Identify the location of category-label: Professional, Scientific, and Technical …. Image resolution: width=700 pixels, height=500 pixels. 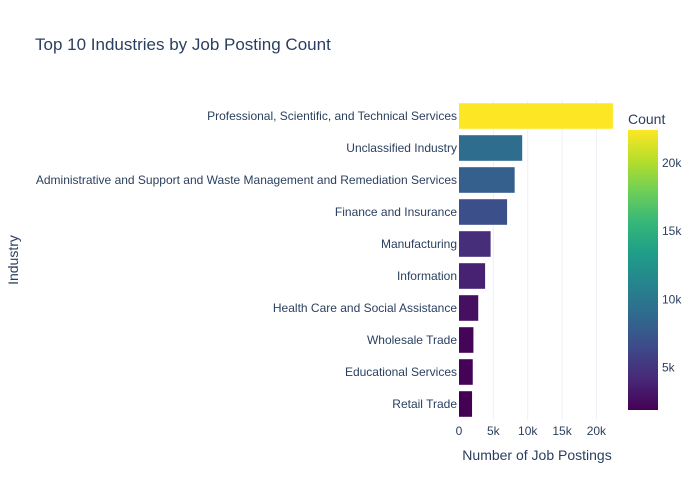
(332, 116).